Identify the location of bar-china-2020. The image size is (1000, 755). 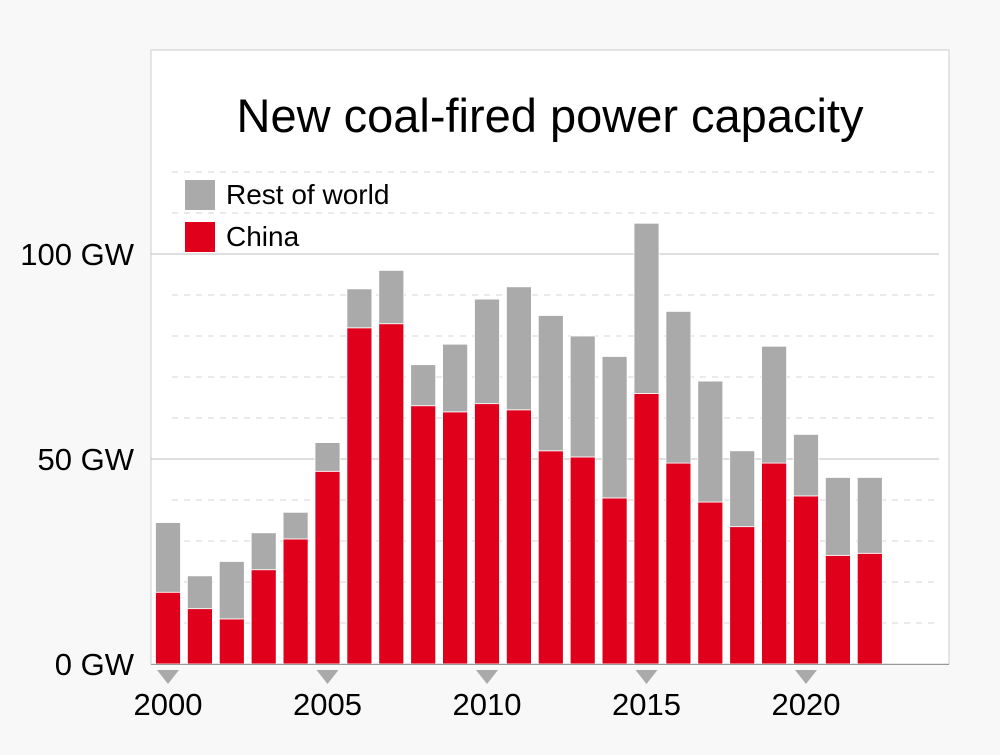
(806, 580).